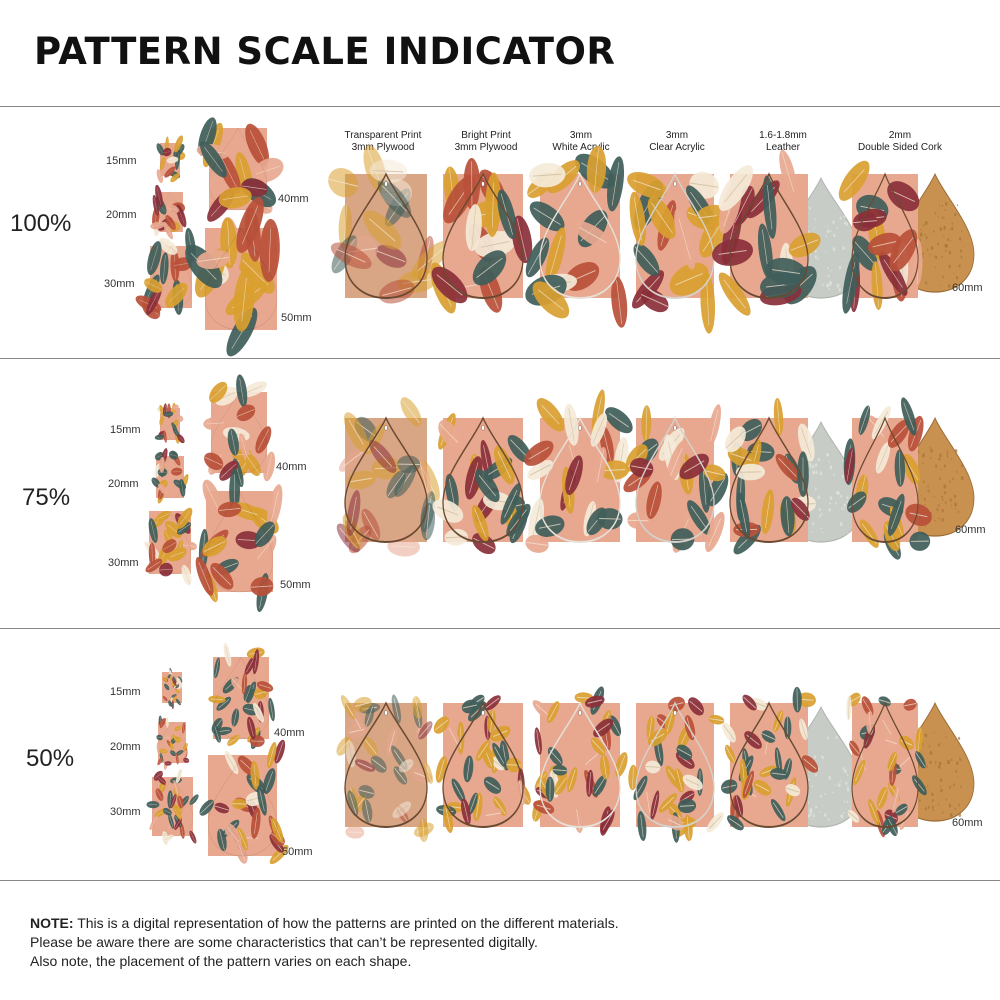  I want to click on scale-label: 75%, so click(46, 497).